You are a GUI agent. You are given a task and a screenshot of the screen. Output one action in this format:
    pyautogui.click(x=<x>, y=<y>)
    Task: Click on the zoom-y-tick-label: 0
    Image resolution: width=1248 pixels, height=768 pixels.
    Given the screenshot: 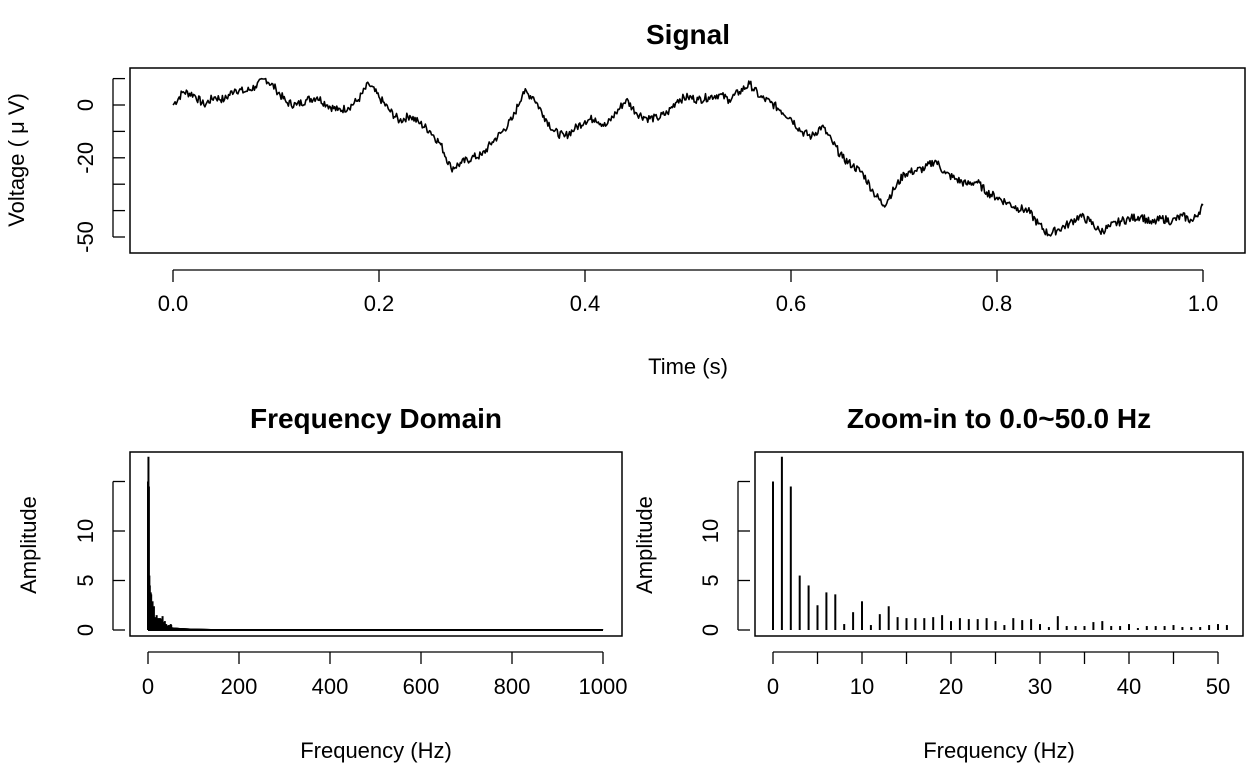 What is the action you would take?
    pyautogui.click(x=710, y=630)
    